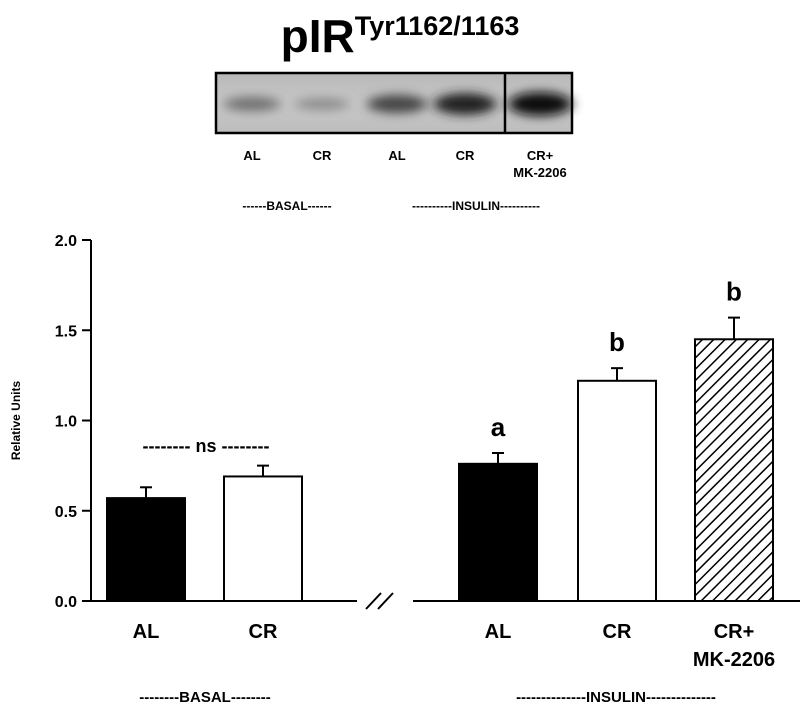 The width and height of the screenshot is (800, 713). What do you see at coordinates (66, 512) in the screenshot?
I see `y-tick-label: 0.5` at bounding box center [66, 512].